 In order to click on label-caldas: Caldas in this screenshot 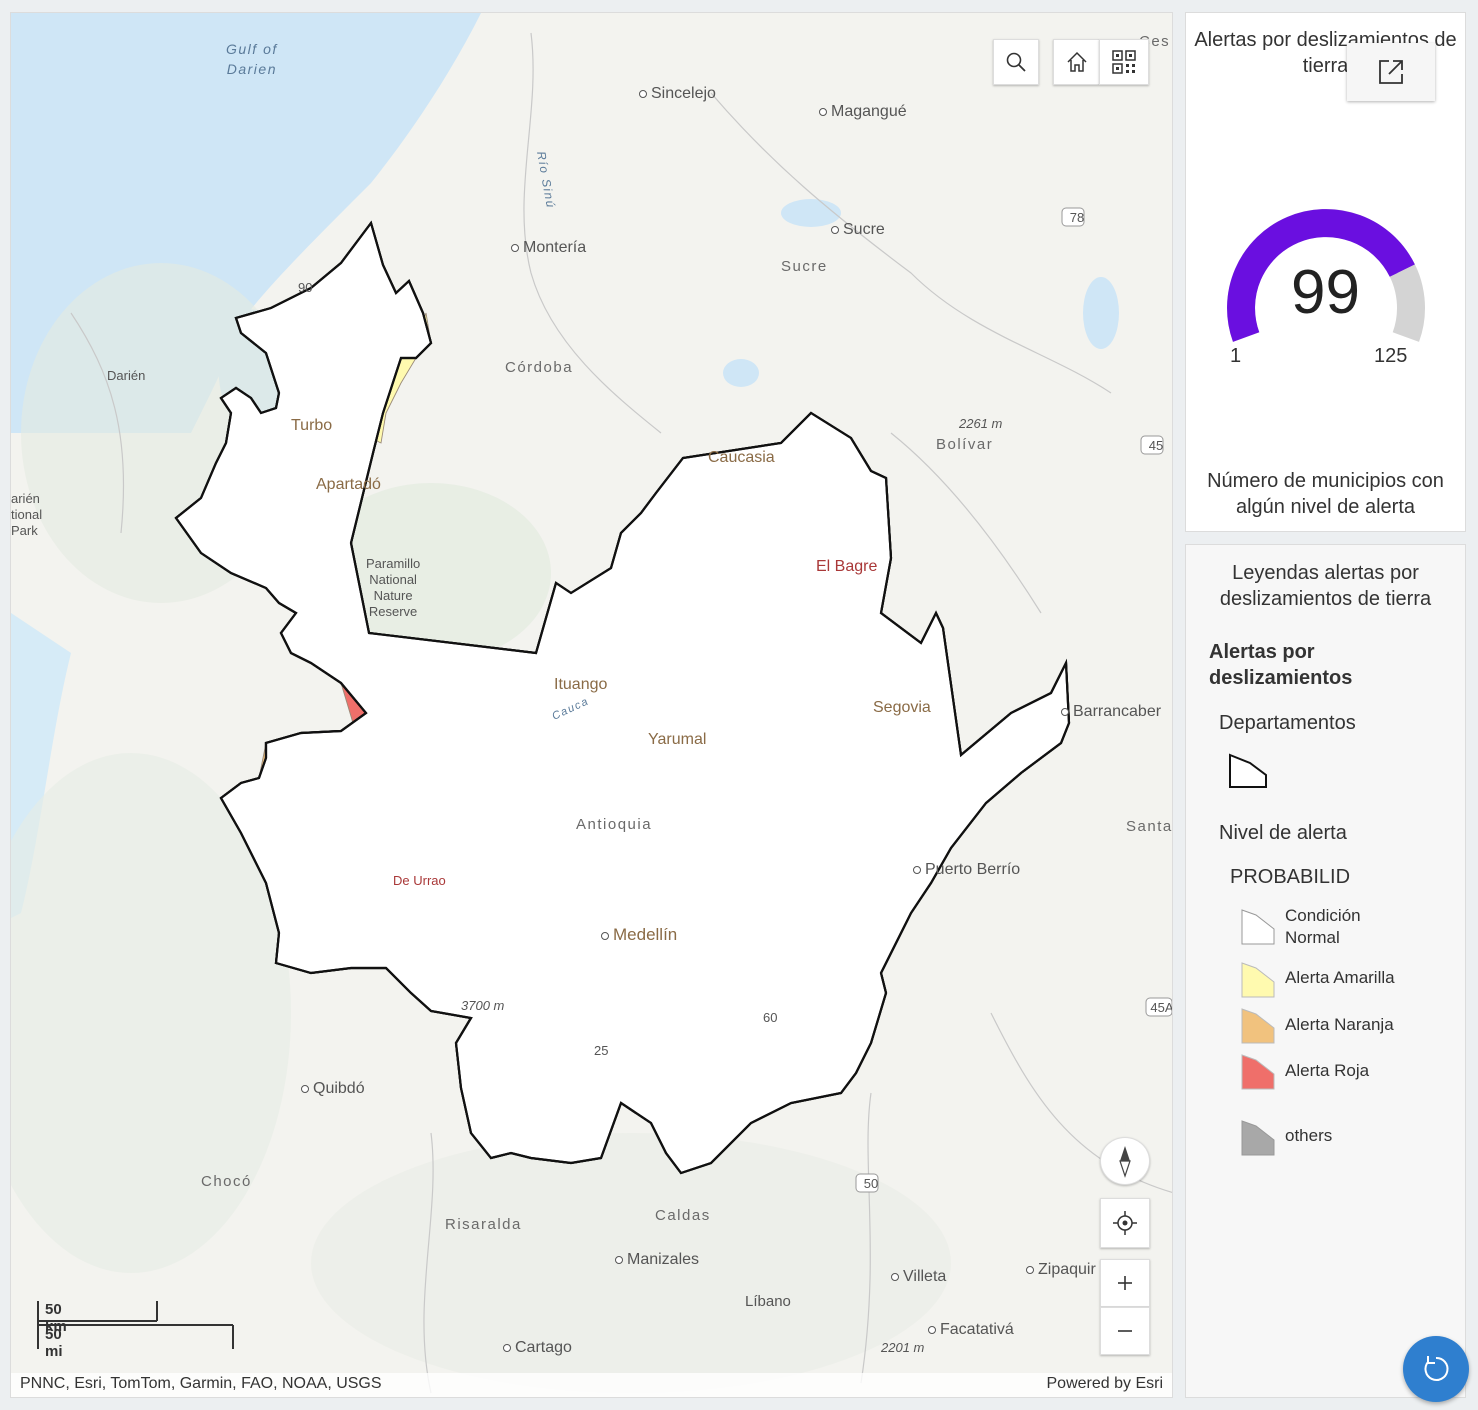, I will do `click(683, 1215)`.